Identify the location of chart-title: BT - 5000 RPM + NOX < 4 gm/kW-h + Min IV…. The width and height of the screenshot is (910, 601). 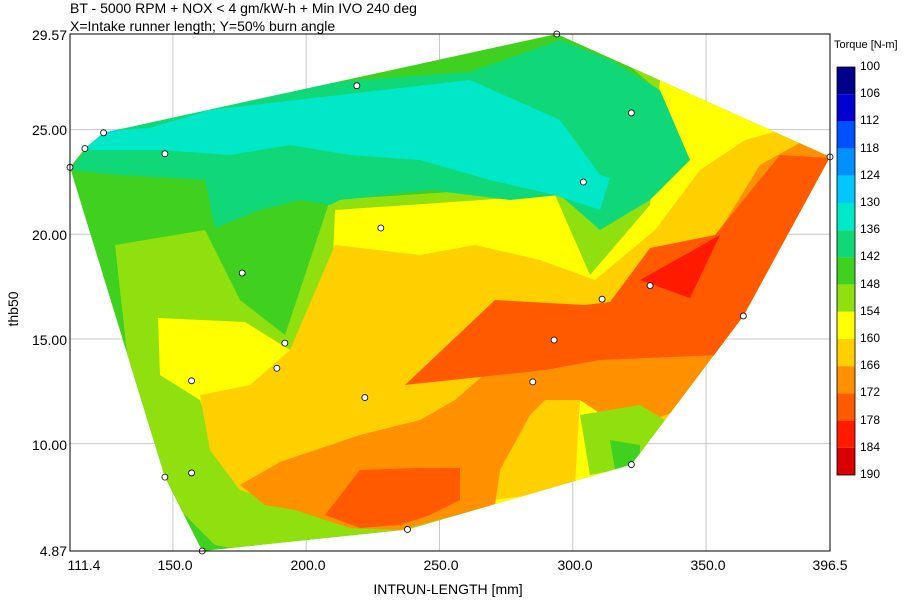
(243, 8).